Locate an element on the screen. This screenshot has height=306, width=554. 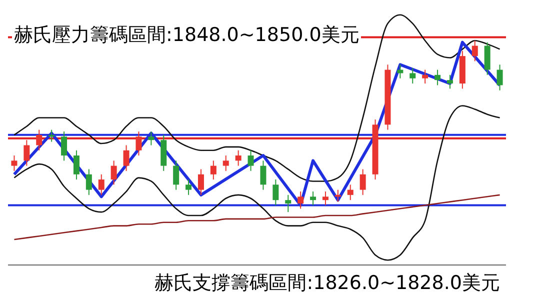
text: 赫氏支撐籌碼區間:1826.0~1828.0美元 is located at coordinates (327, 283).